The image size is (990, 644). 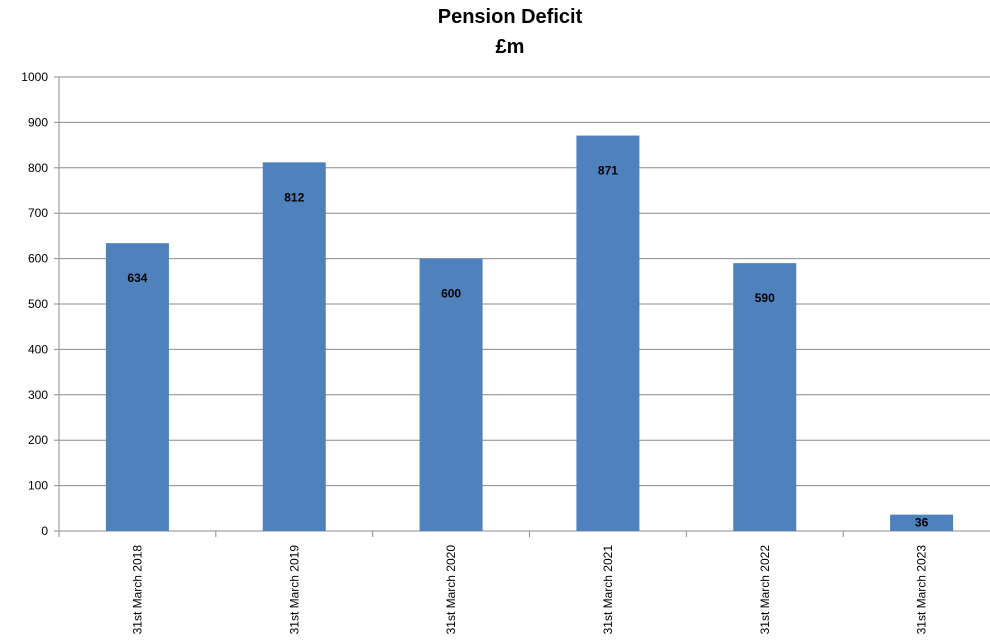 I want to click on x-tick-label: 31st March 2019, so click(x=294, y=590).